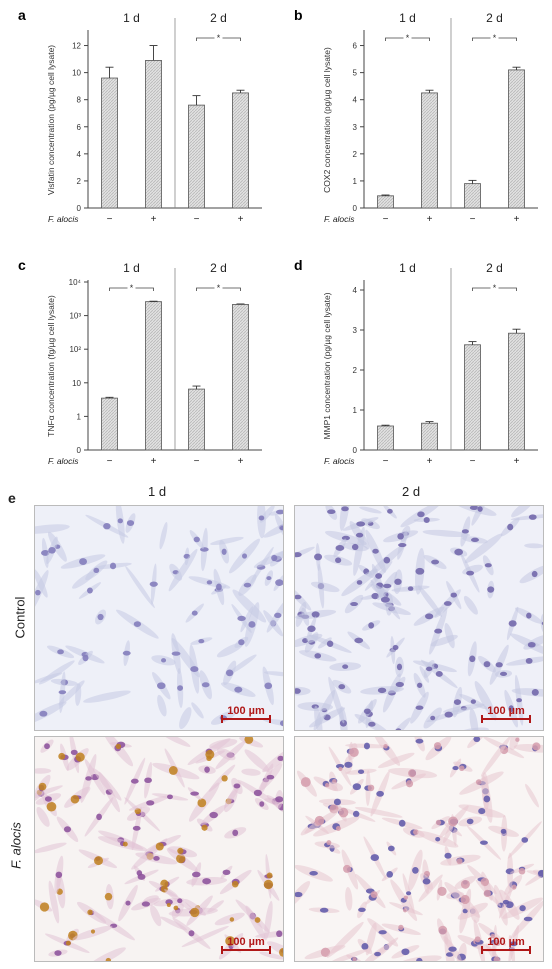 This screenshot has width=552, height=969. What do you see at coordinates (355, 181) in the screenshot?
I see `y-tick-label: 1` at bounding box center [355, 181].